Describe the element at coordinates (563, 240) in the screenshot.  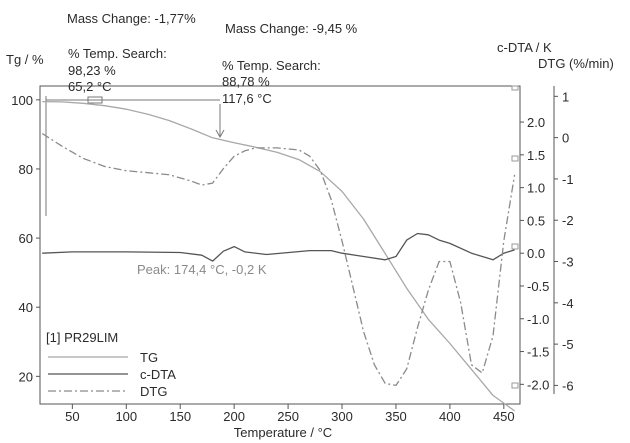
I see `dtg-axis-ticks: 1 0 -1 -2 -3 -4 -5 -6` at that location.